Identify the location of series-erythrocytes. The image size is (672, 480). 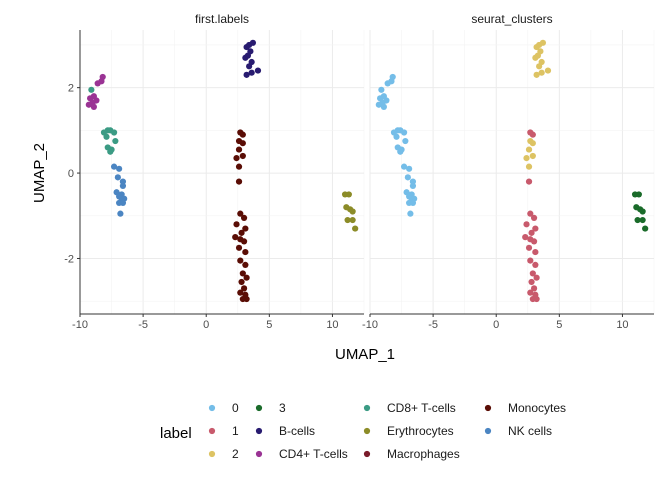
(350, 211).